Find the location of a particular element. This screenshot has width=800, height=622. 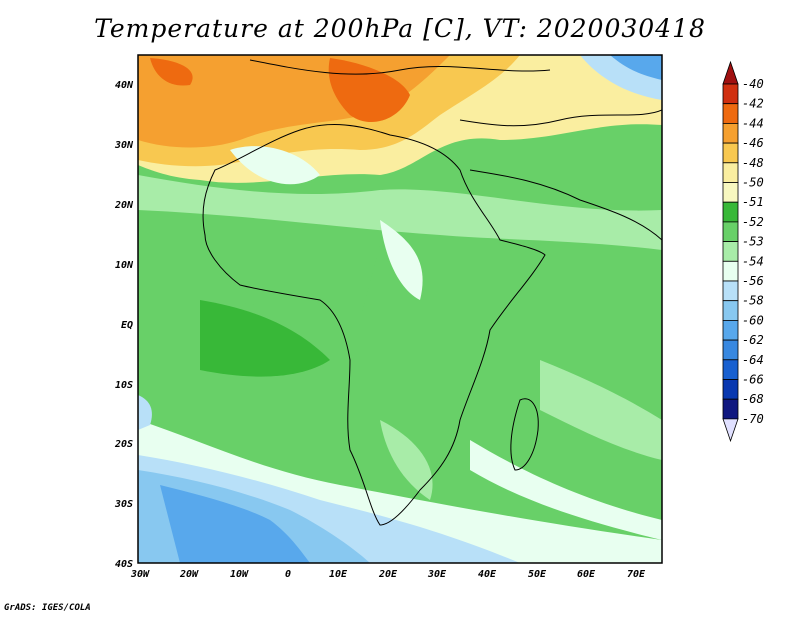

colorbar-label: -44 is located at coordinates (753, 123).